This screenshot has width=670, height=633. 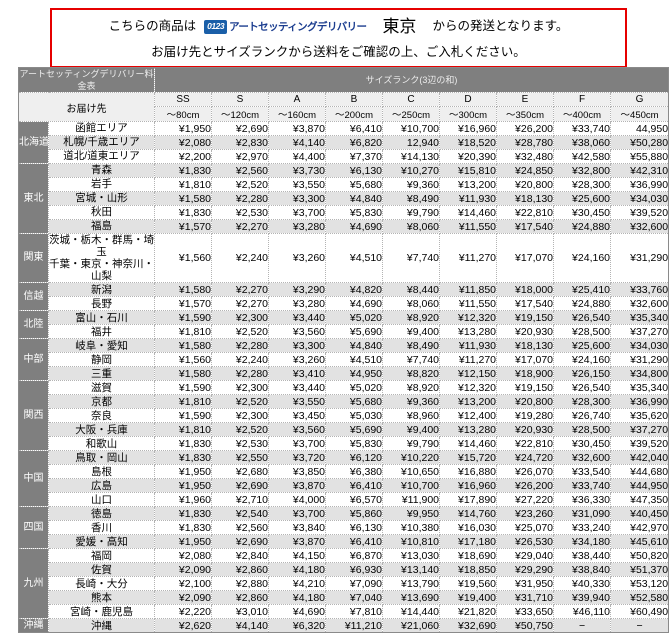 What do you see at coordinates (297, 556) in the screenshot?
I see `price-cell: ¥4,150` at bounding box center [297, 556].